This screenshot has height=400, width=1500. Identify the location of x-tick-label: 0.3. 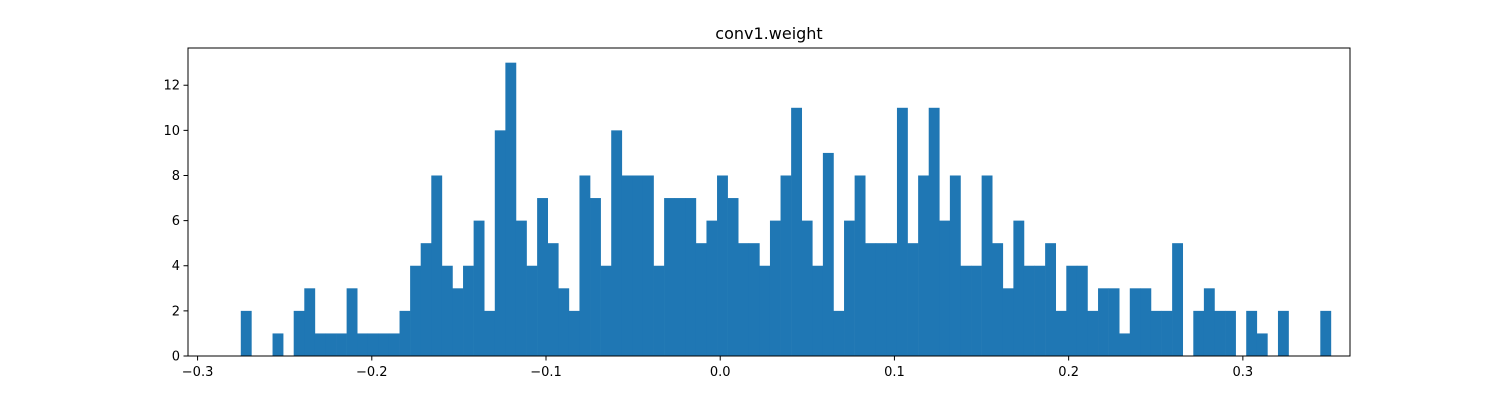
(1243, 372).